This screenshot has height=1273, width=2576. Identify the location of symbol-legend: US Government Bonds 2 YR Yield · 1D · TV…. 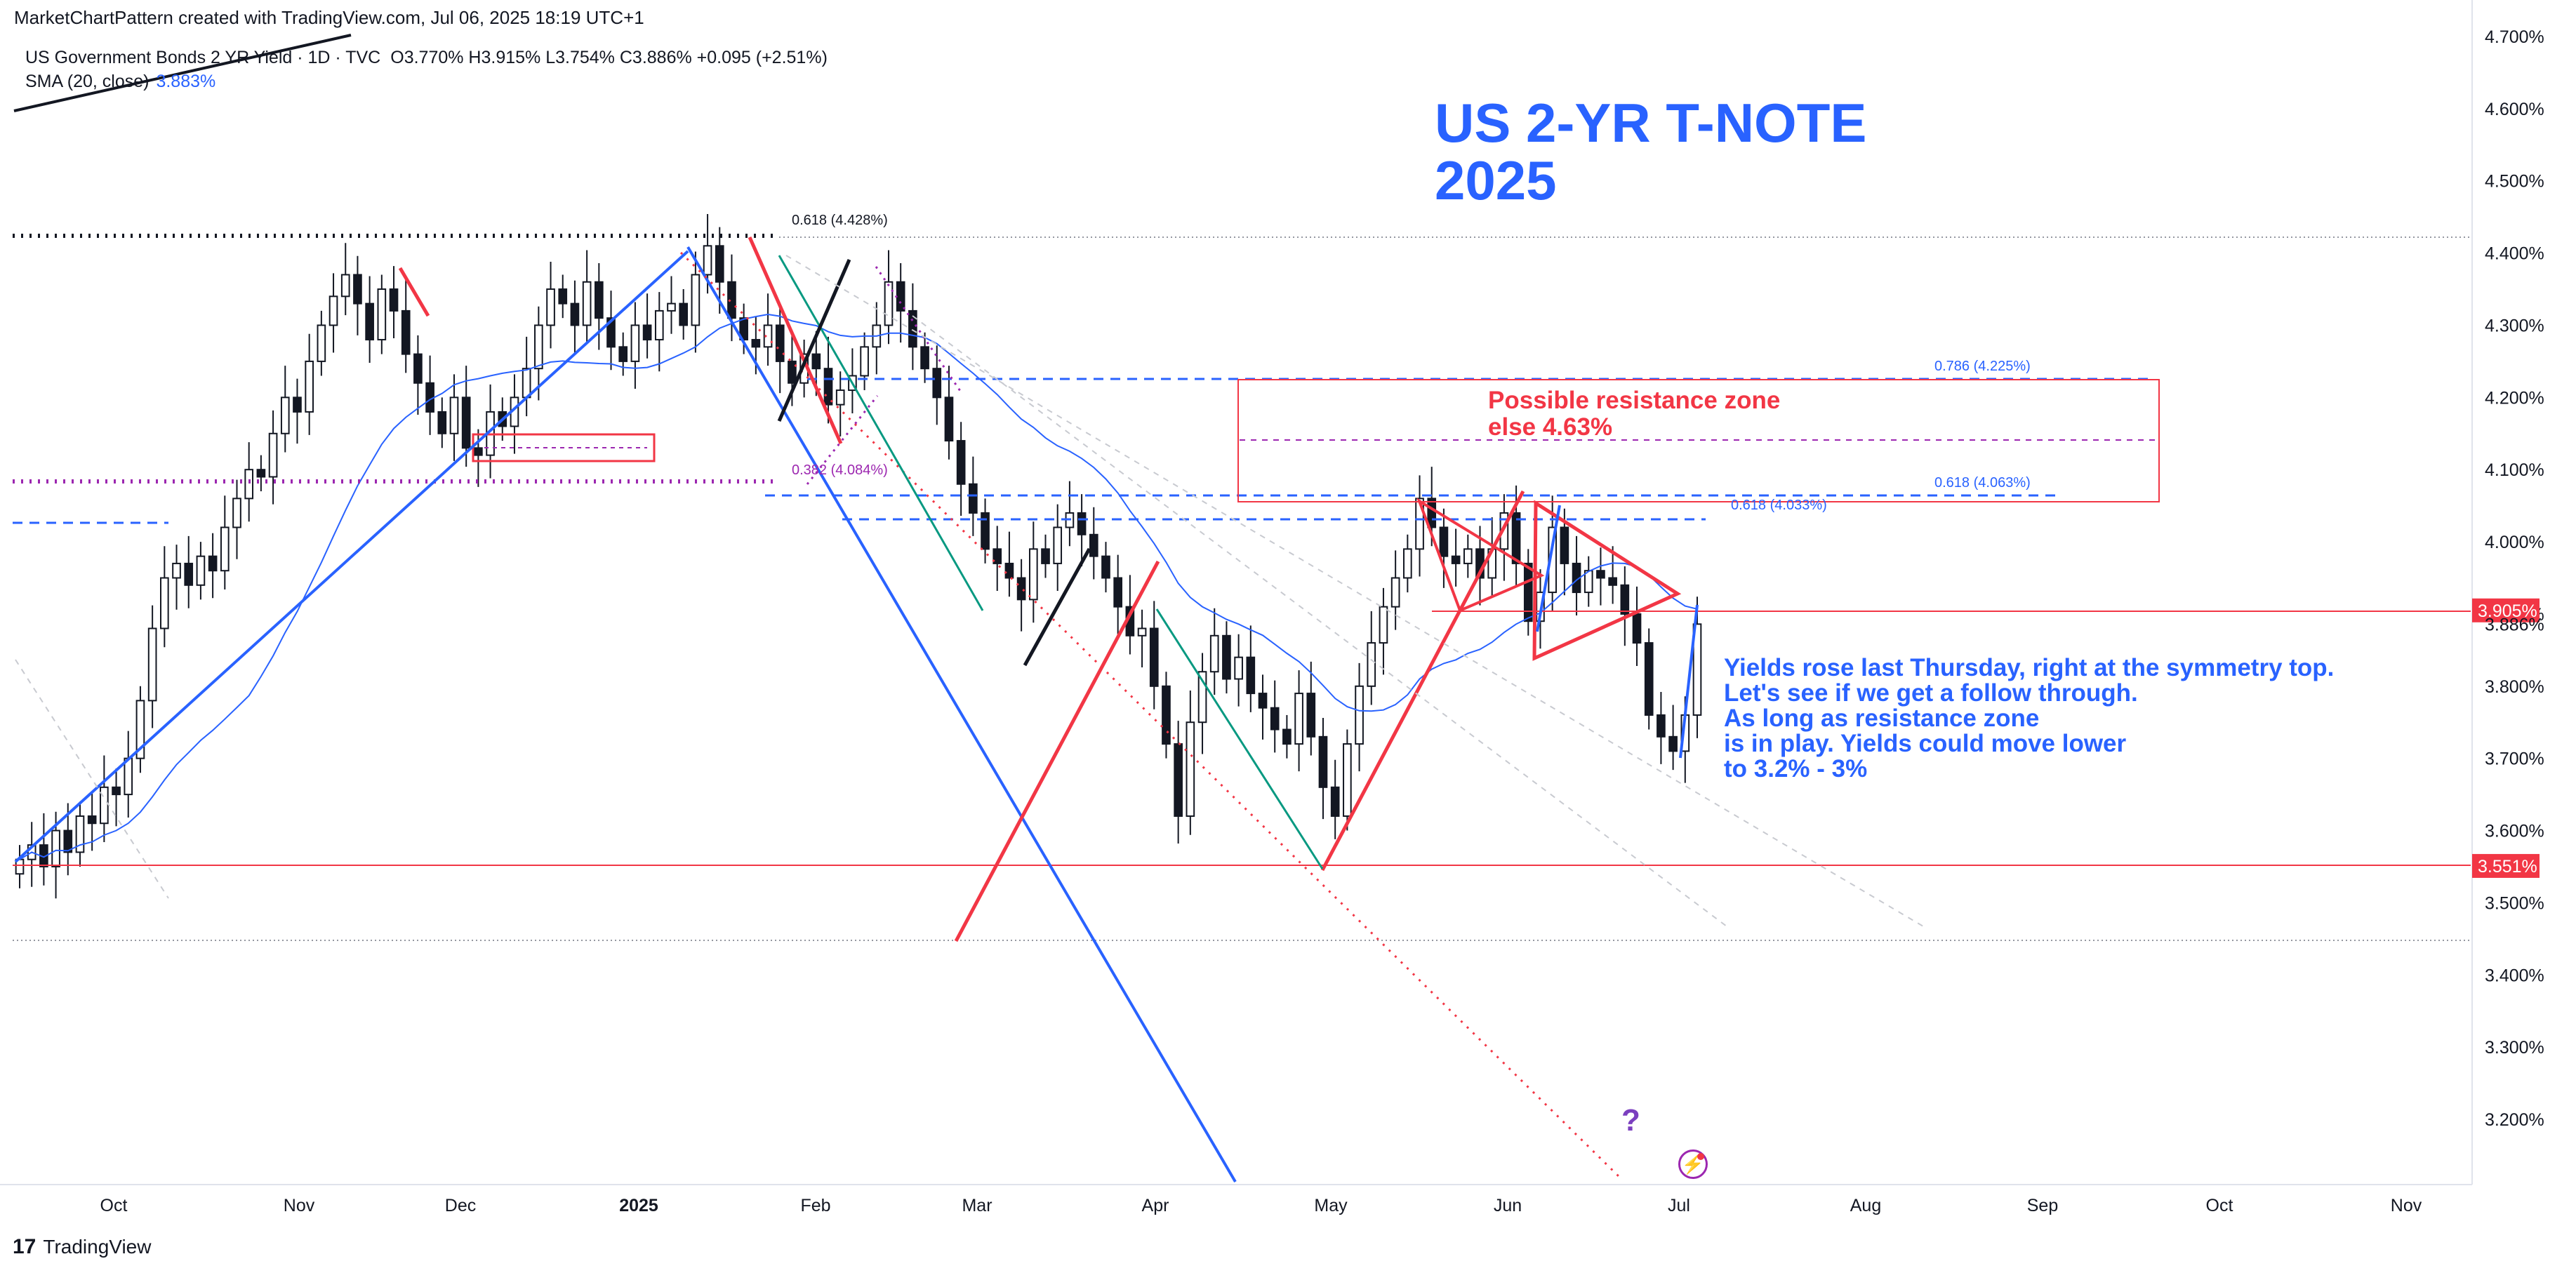
(427, 58).